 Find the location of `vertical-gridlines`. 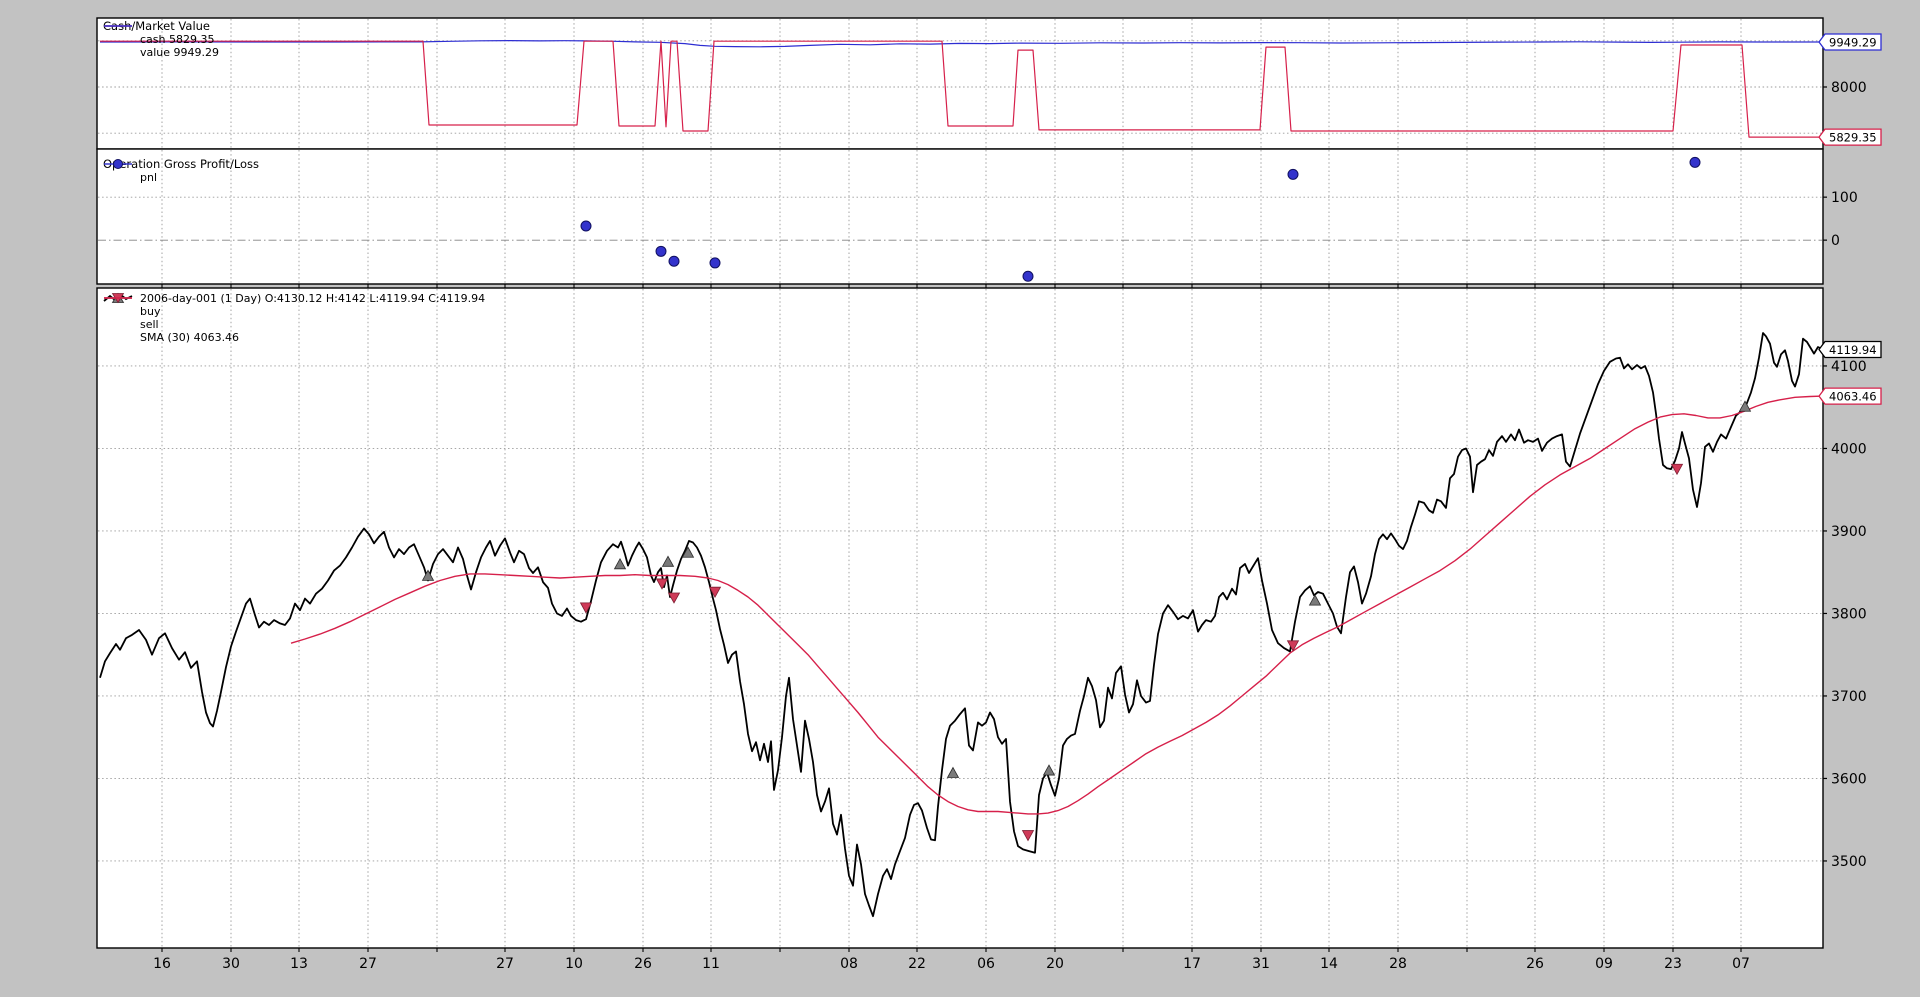

vertical-gridlines is located at coordinates (951, 216).